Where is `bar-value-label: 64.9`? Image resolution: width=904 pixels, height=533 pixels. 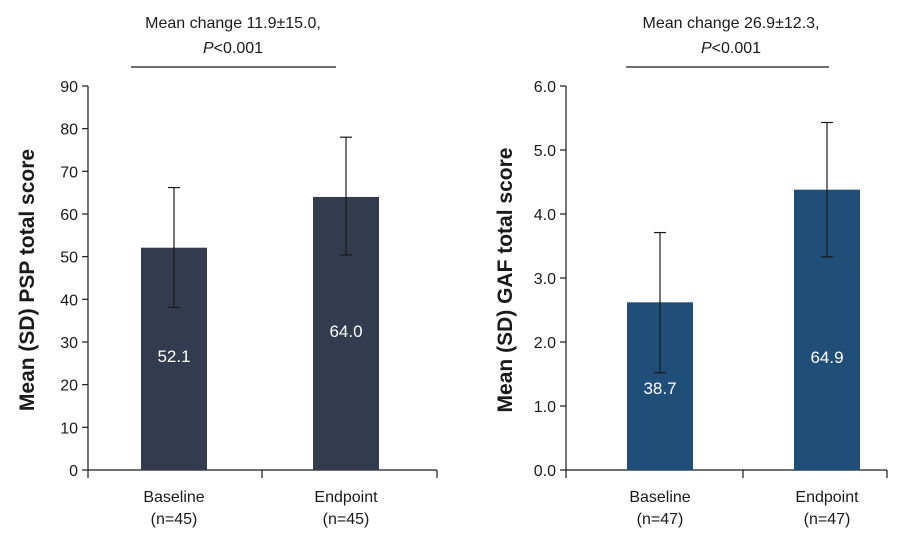
bar-value-label: 64.9 is located at coordinates (826, 357).